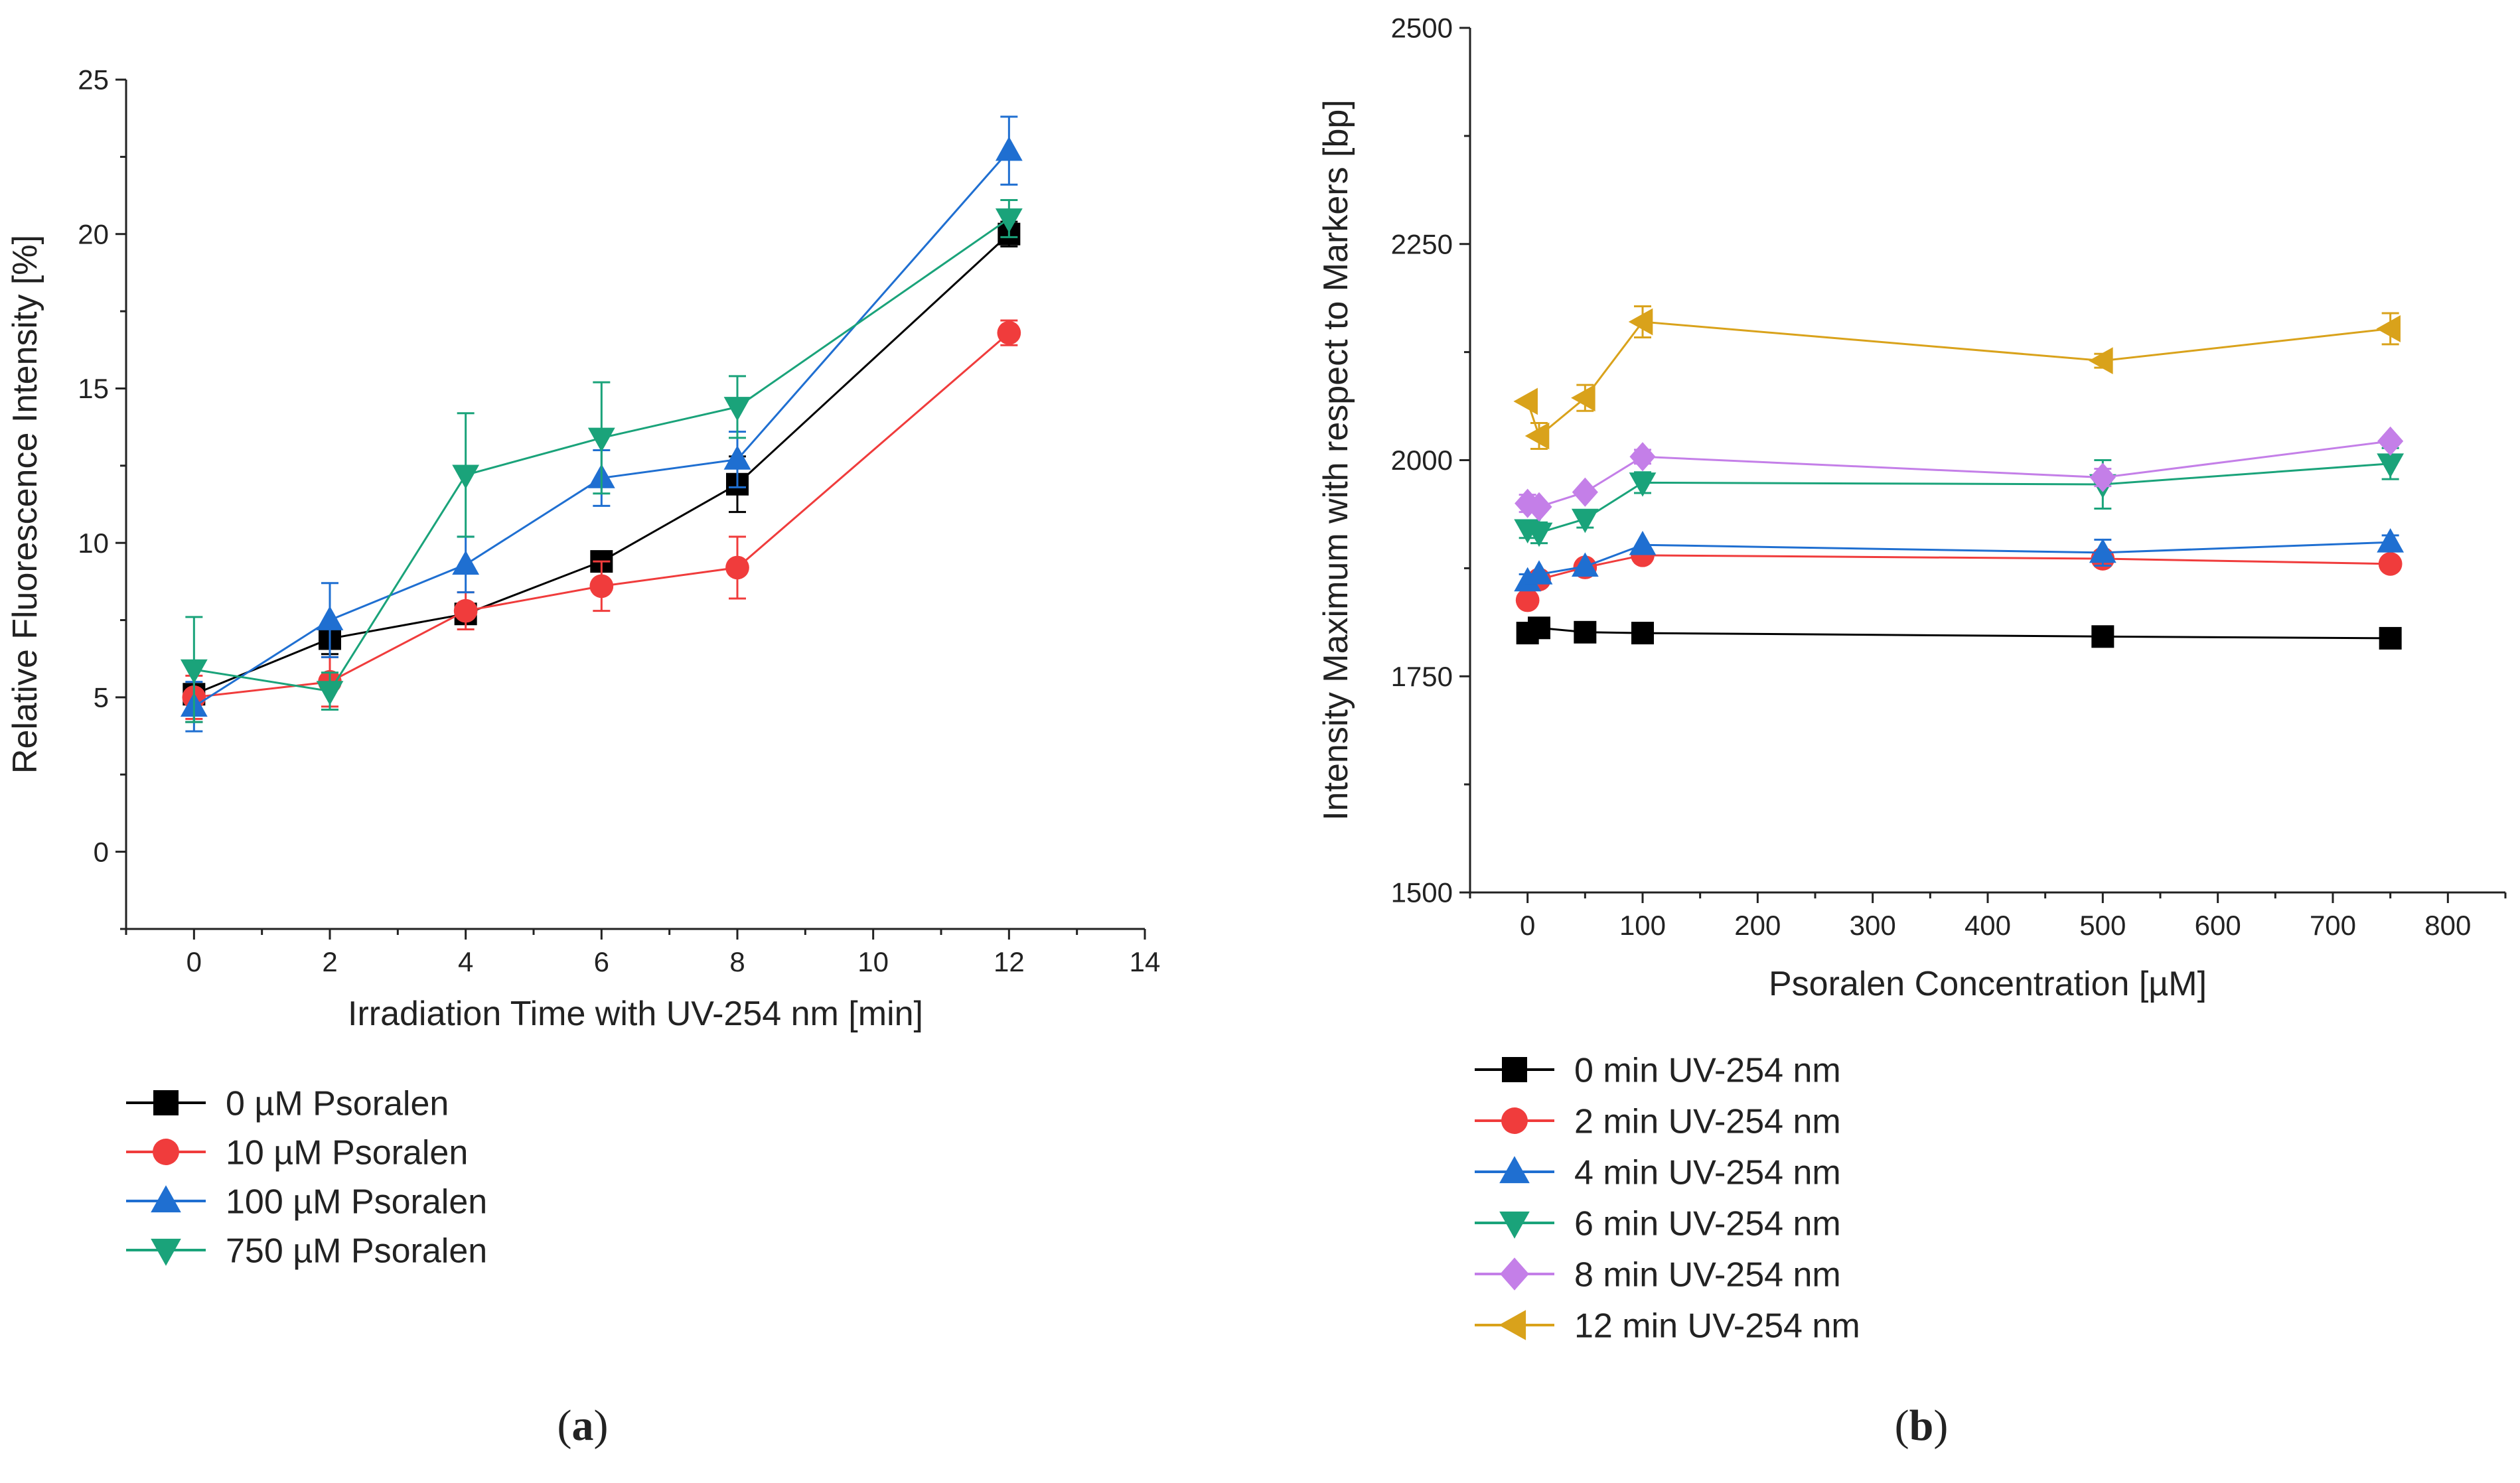 Image resolution: width=2520 pixels, height=1483 pixels. I want to click on x-tick-label: 300, so click(1873, 925).